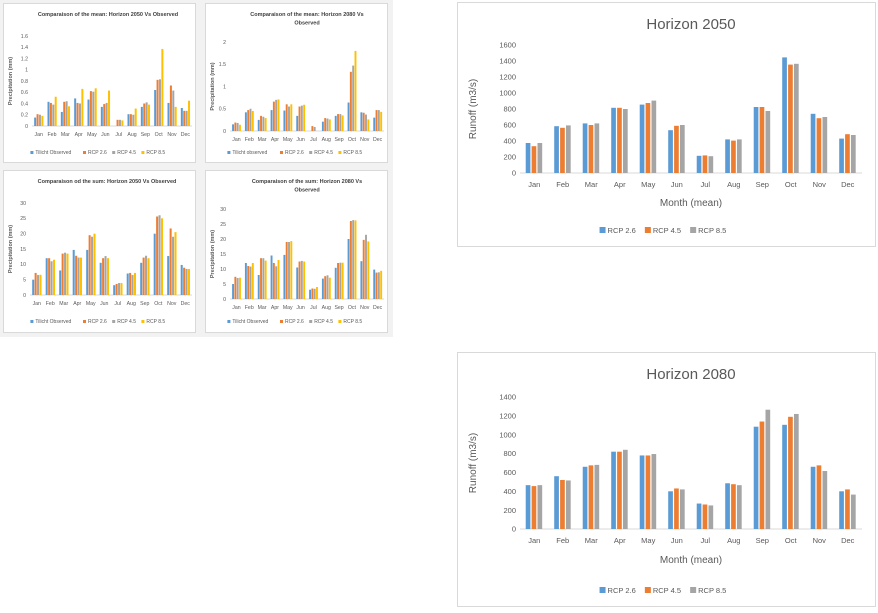 The height and width of the screenshot is (613, 878). I want to click on y-tick-label: 1000, so click(507, 93).